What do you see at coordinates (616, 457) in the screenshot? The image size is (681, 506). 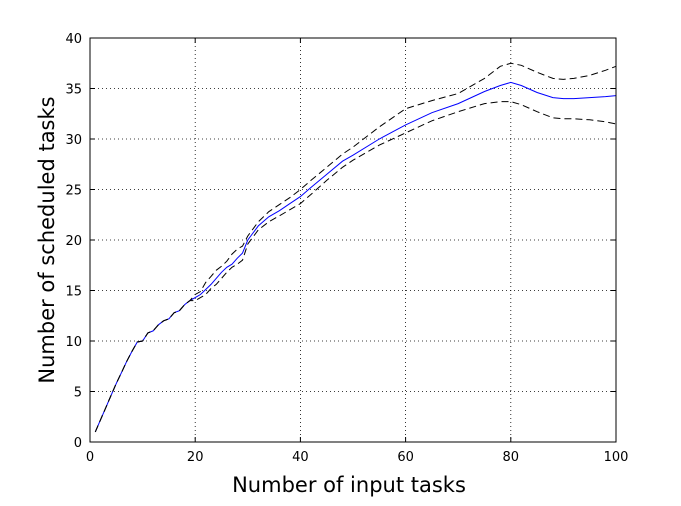 I see `x-tick-label: 100` at bounding box center [616, 457].